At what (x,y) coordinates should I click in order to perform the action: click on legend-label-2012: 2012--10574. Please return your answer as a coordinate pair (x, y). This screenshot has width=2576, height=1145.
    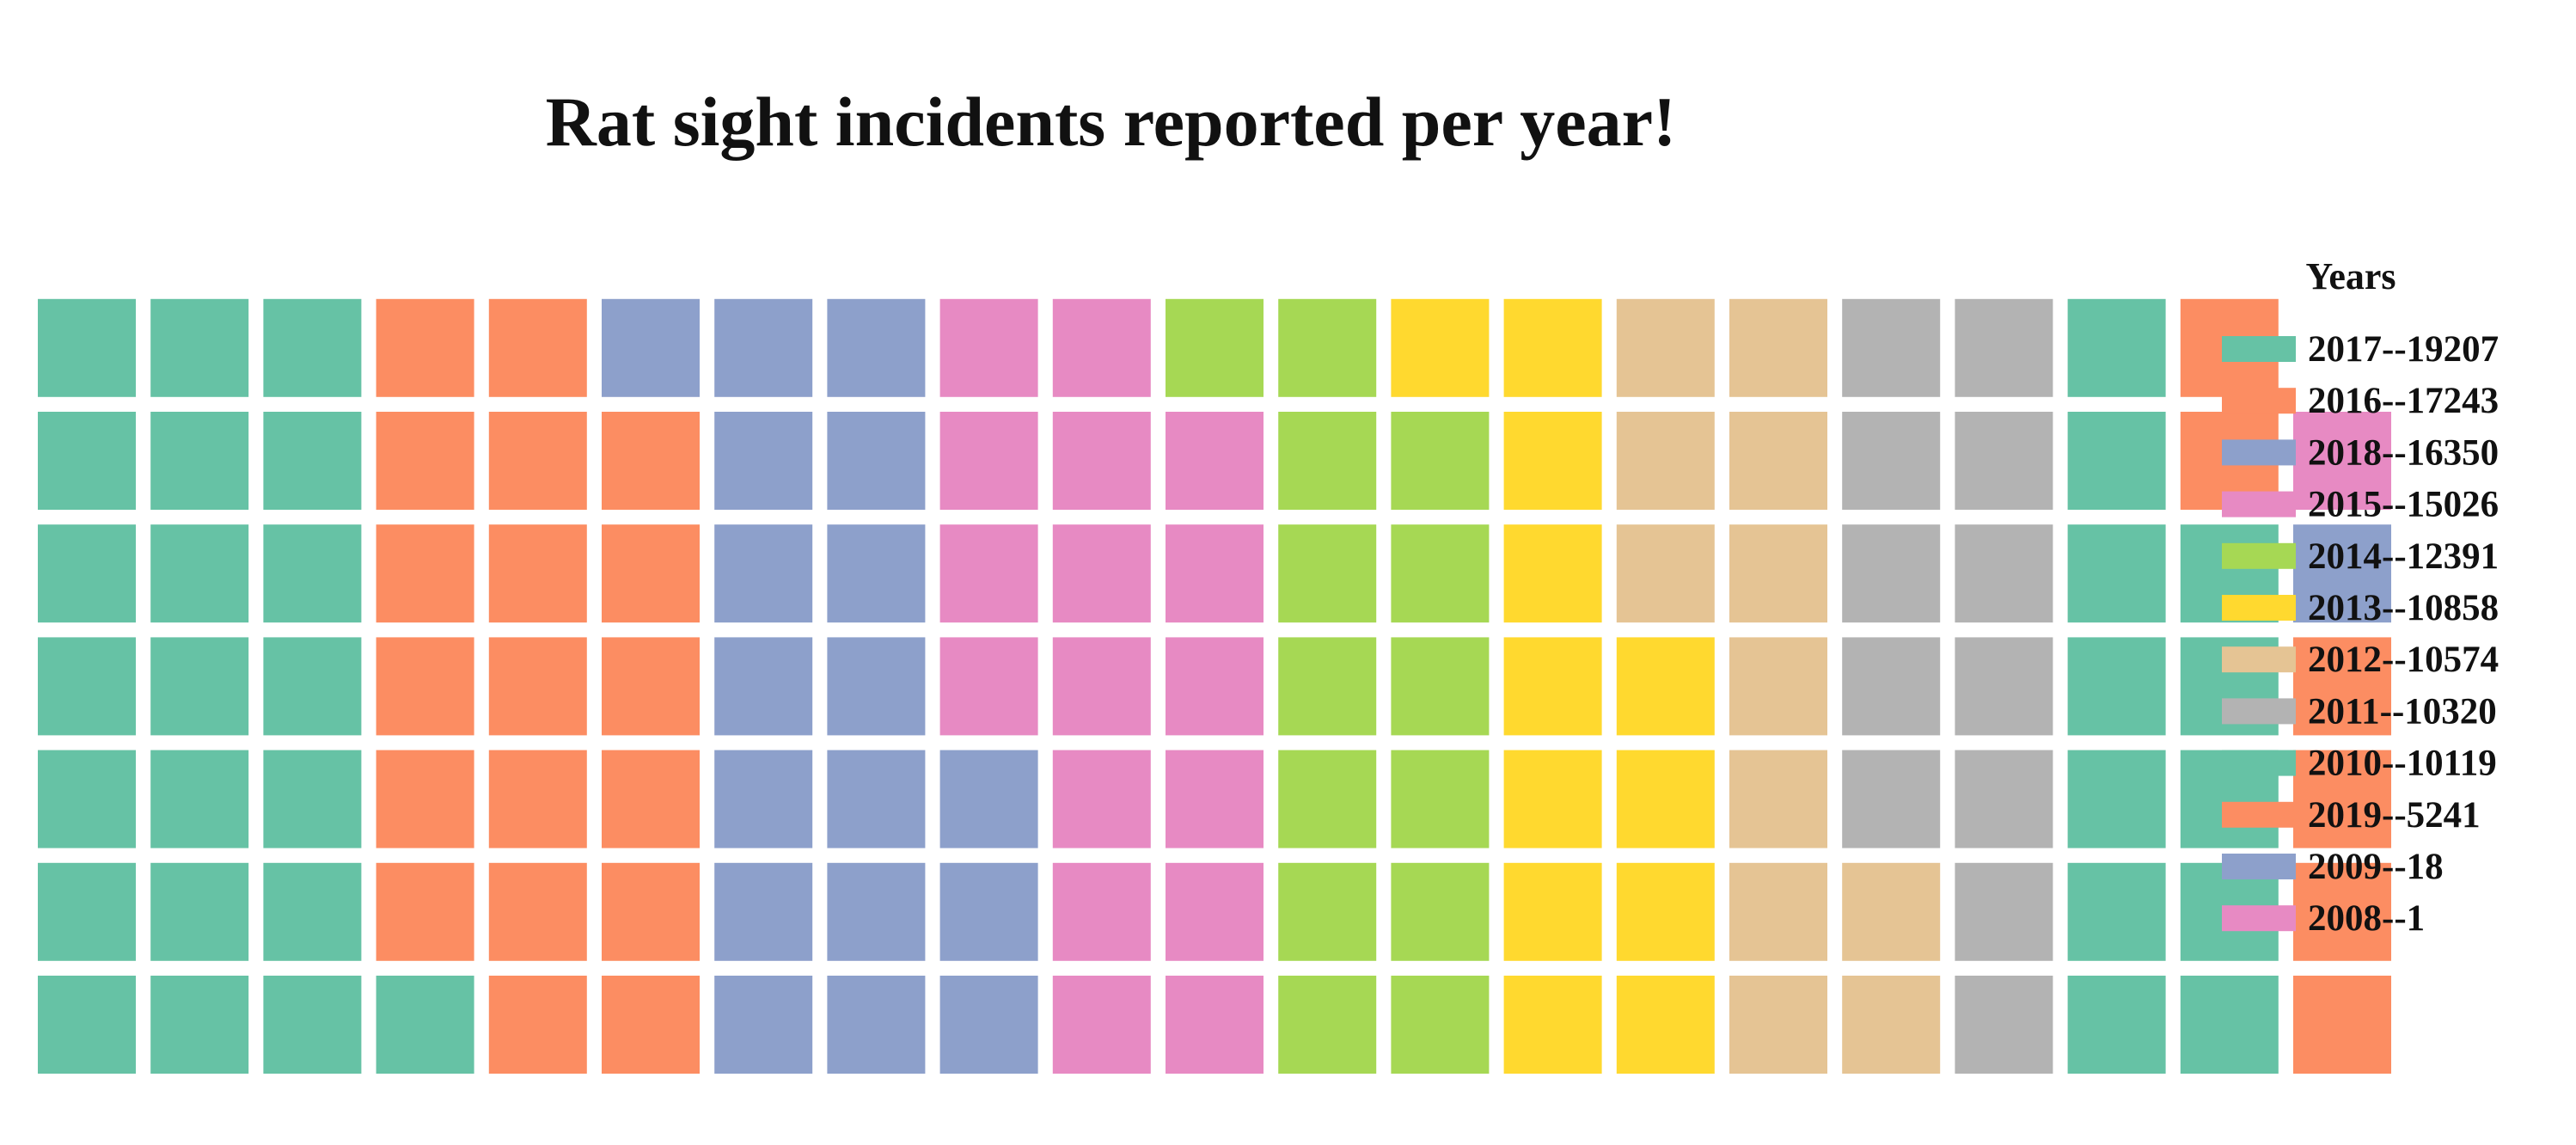
    Looking at the image, I should click on (2403, 660).